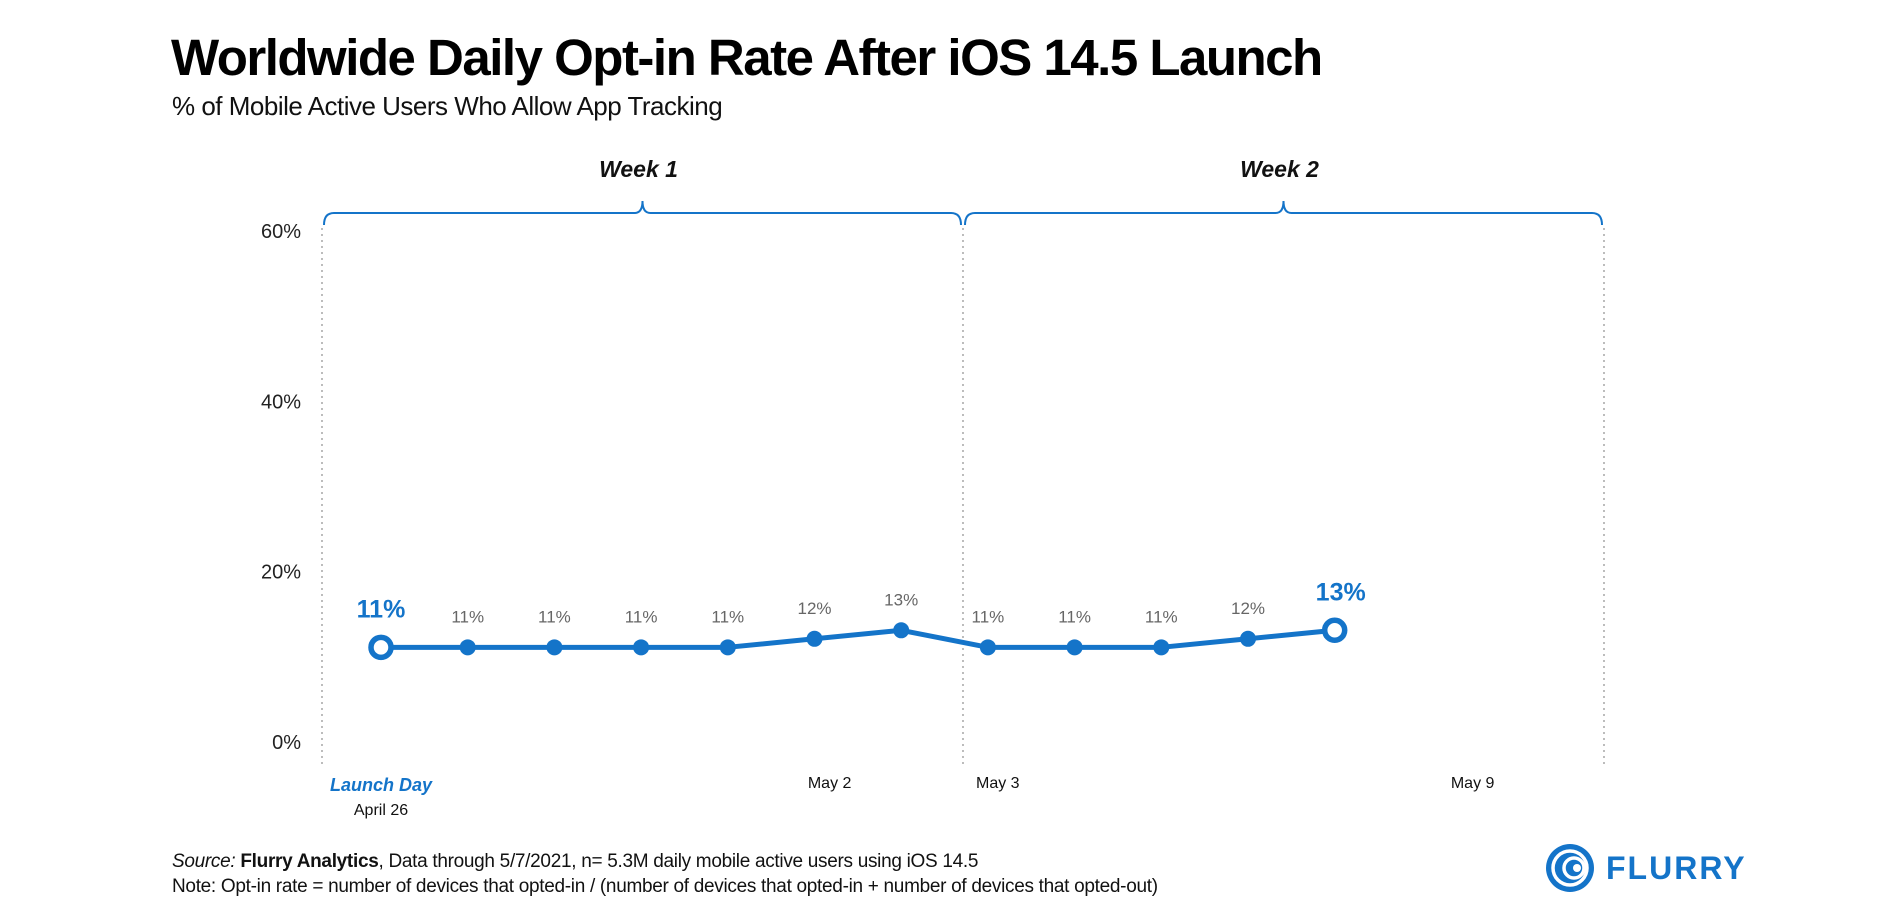 Image resolution: width=1899 pixels, height=912 pixels. I want to click on y-tick-label: 0%, so click(286, 743).